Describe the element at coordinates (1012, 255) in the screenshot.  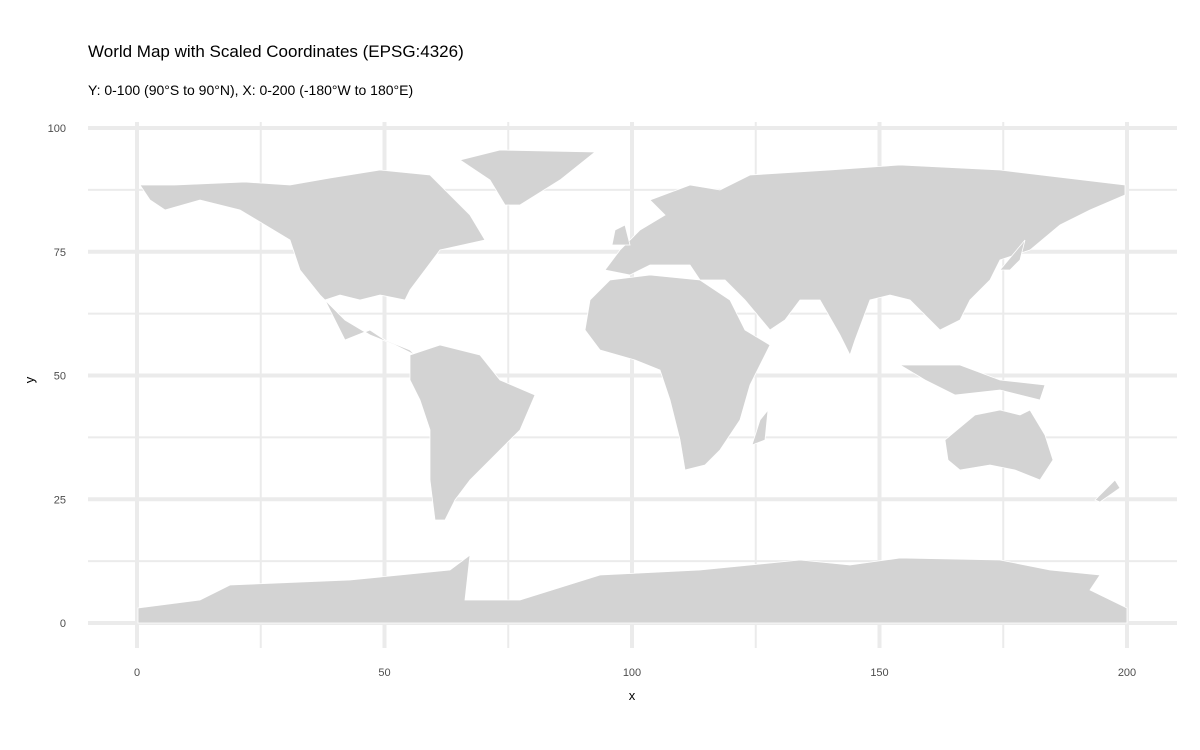
I see `japan` at that location.